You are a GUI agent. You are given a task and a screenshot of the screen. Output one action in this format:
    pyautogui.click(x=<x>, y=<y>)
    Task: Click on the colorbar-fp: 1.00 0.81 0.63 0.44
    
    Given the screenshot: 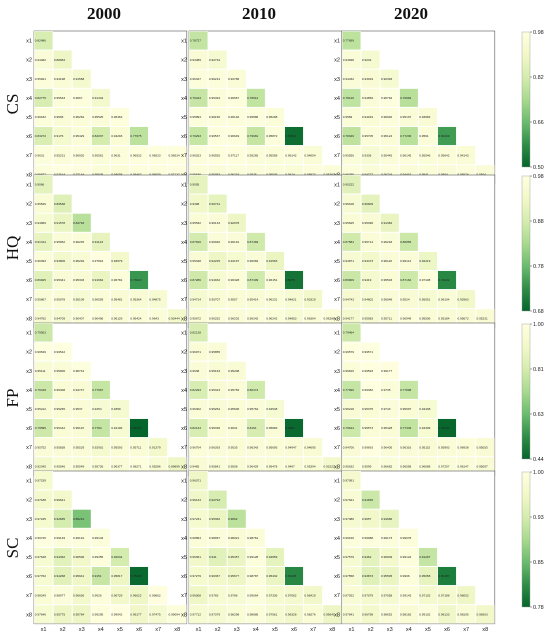 What is the action you would take?
    pyautogui.click(x=532, y=392)
    